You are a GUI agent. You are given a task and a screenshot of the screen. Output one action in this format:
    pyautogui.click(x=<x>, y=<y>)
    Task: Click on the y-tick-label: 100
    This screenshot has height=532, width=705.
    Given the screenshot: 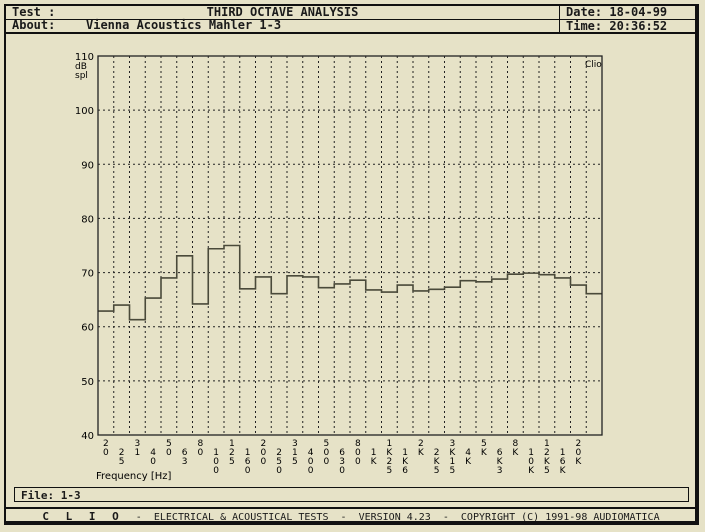 What is the action you would take?
    pyautogui.click(x=84, y=111)
    